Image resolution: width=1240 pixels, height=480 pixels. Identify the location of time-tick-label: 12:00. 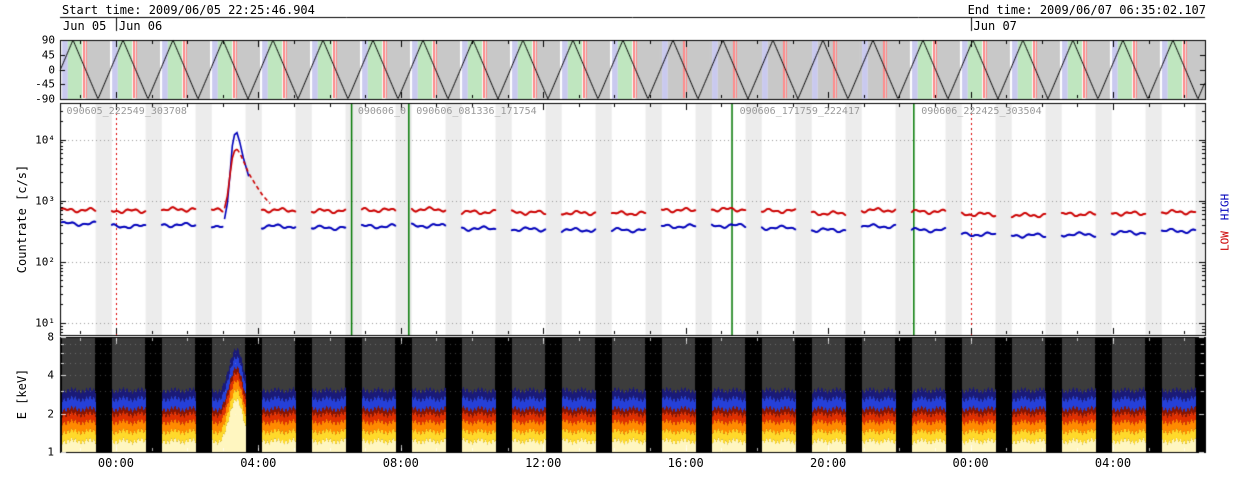
(543, 463).